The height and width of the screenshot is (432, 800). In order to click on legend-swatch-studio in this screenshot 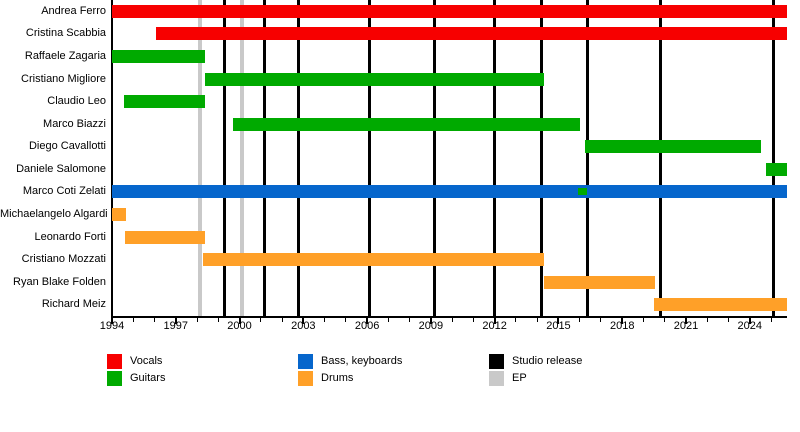, I will do `click(496, 361)`.